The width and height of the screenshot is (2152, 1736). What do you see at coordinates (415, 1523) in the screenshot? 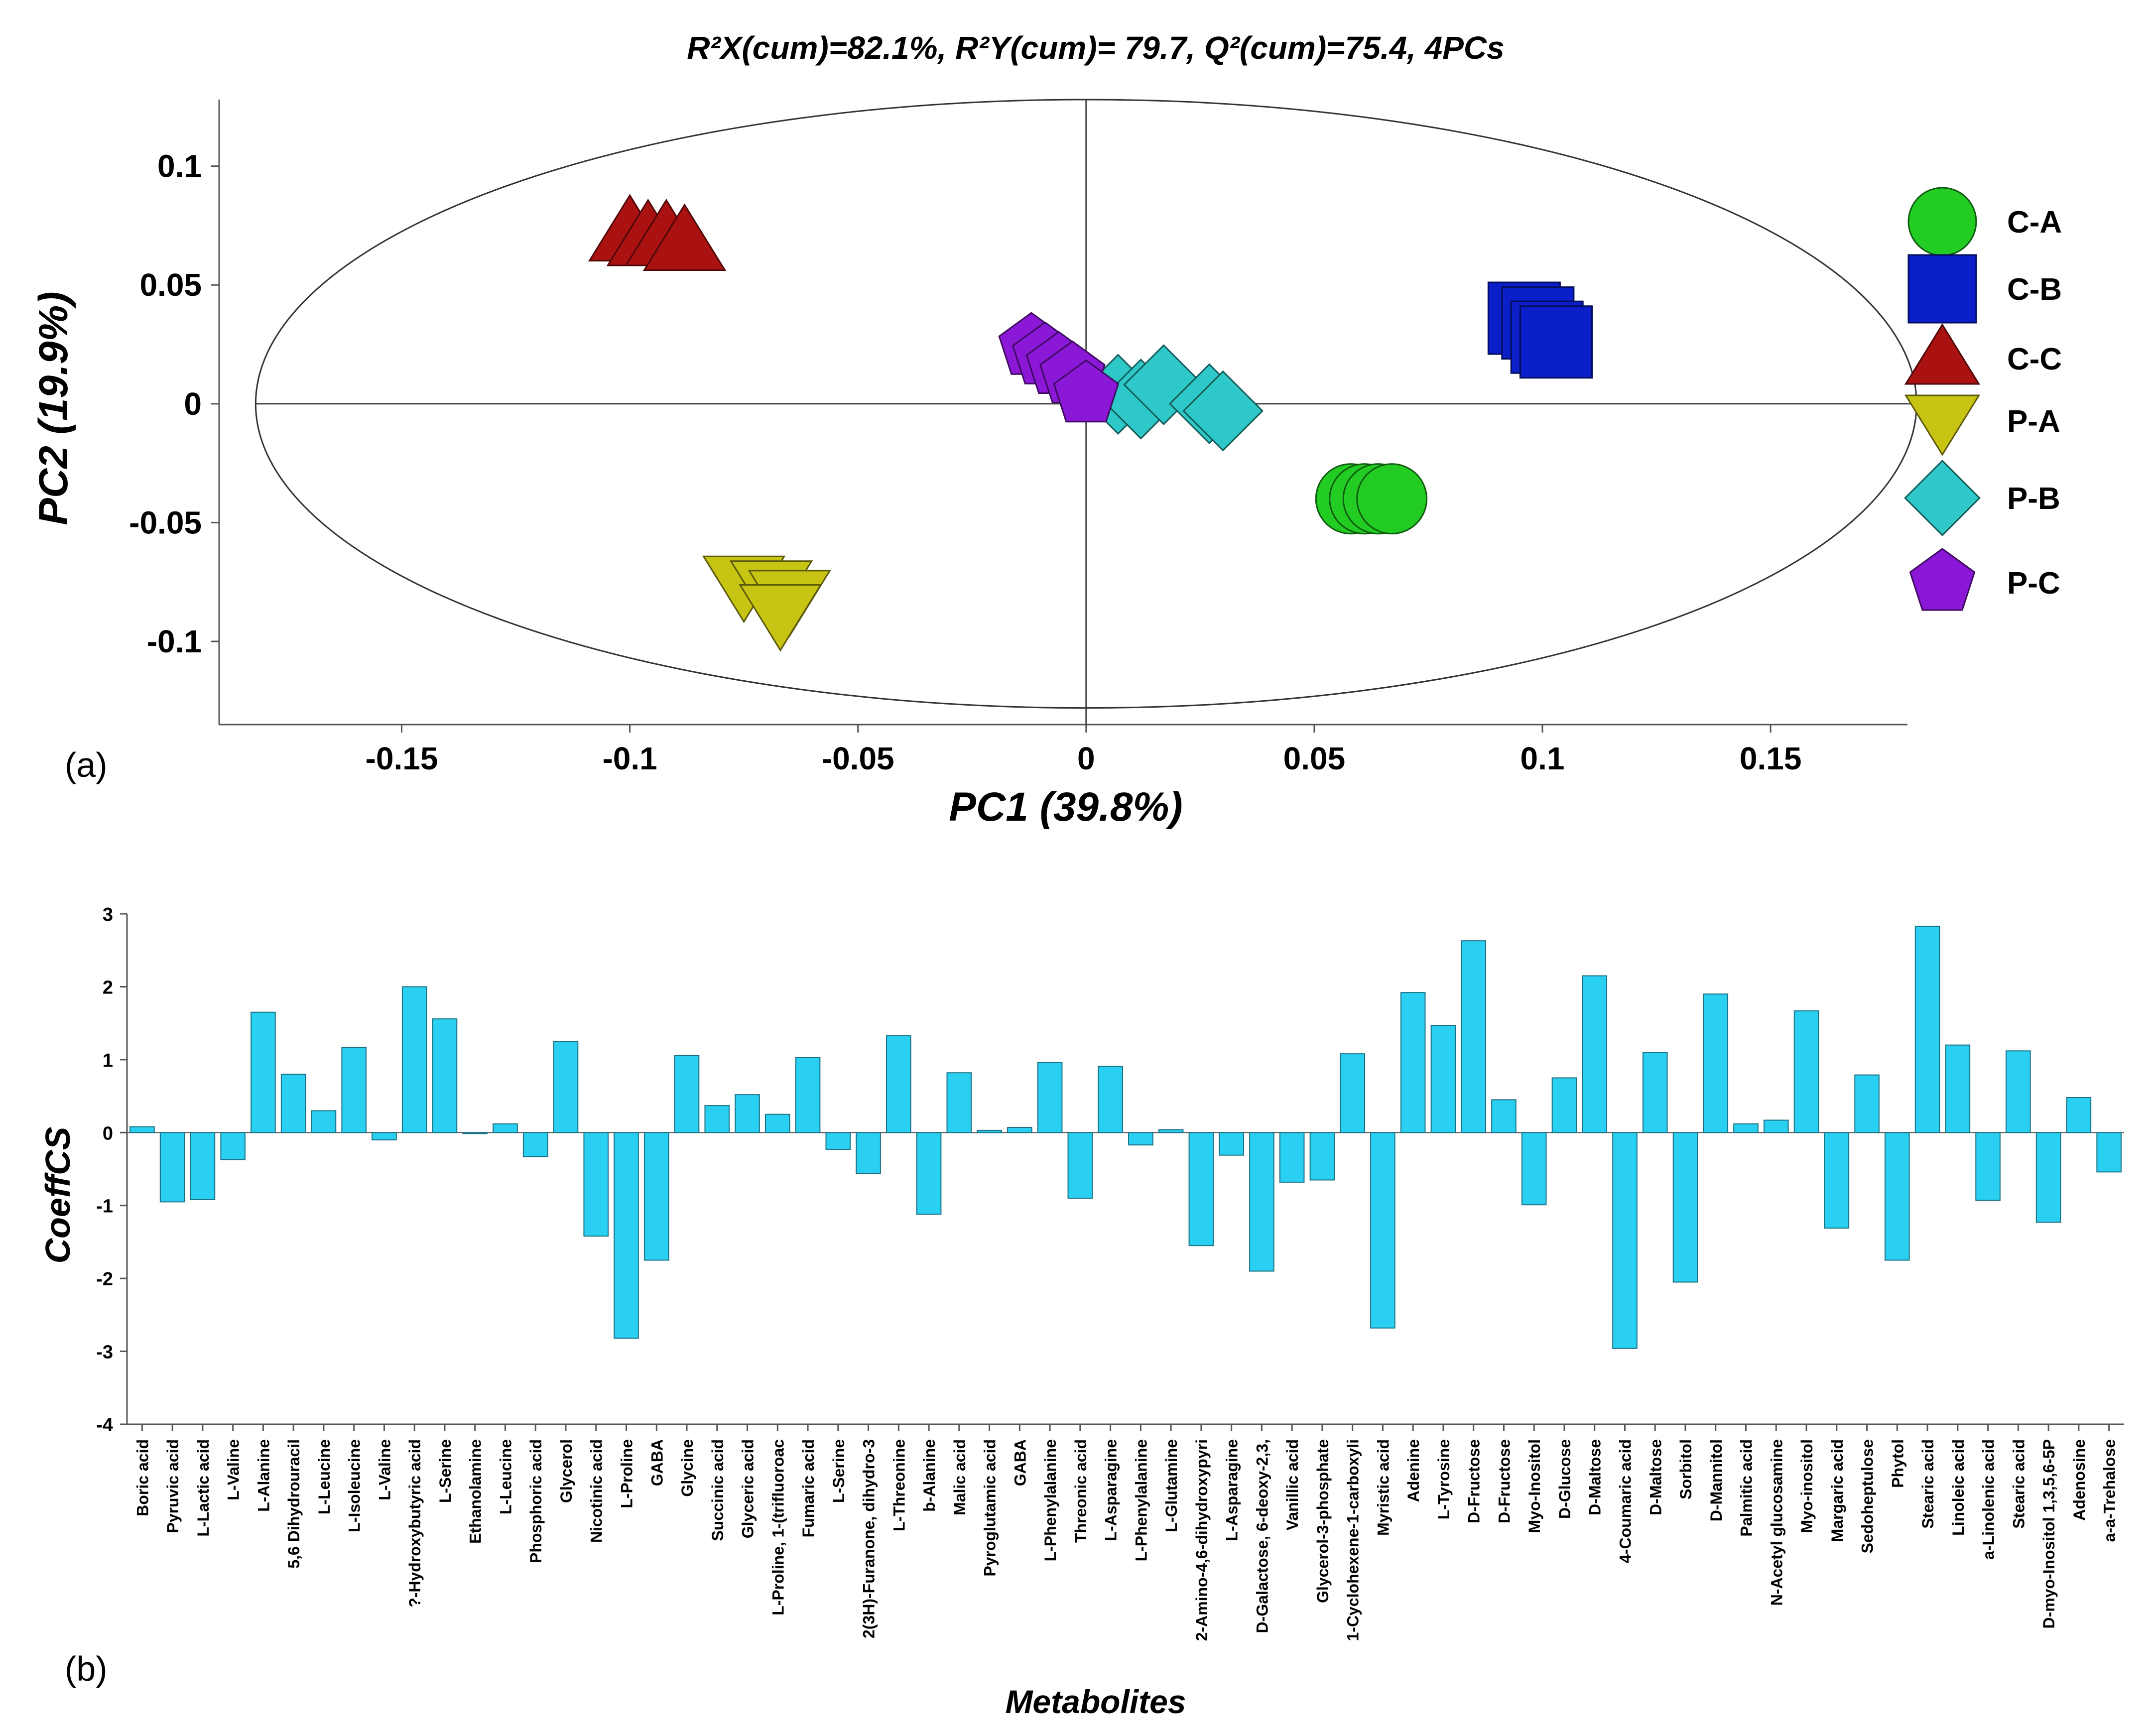
I see `bar-category-label: ?-Hydroxybutyric acid` at bounding box center [415, 1523].